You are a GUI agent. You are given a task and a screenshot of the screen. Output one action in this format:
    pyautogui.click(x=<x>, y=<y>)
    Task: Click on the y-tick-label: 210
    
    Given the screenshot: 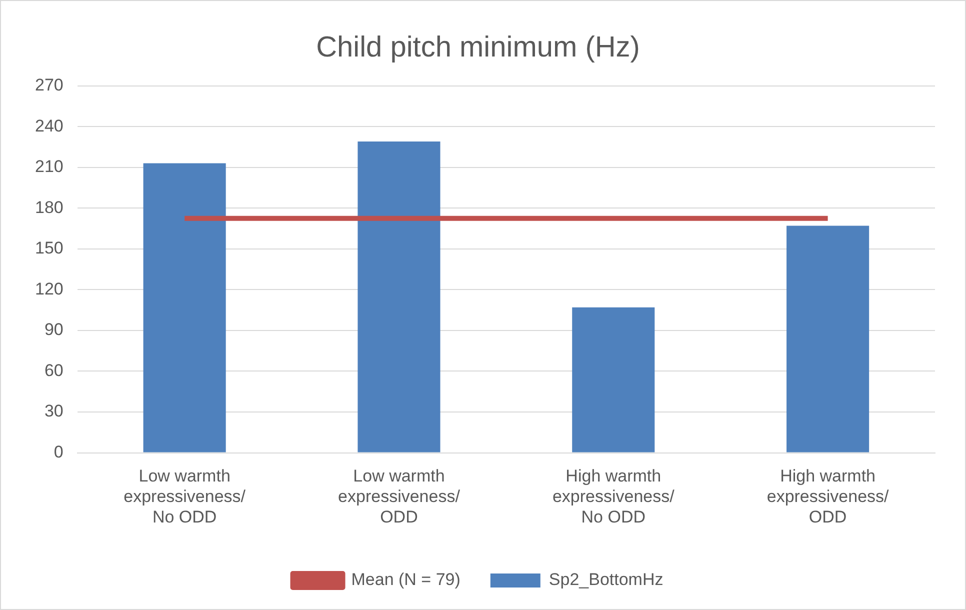 What is the action you would take?
    pyautogui.click(x=49, y=166)
    